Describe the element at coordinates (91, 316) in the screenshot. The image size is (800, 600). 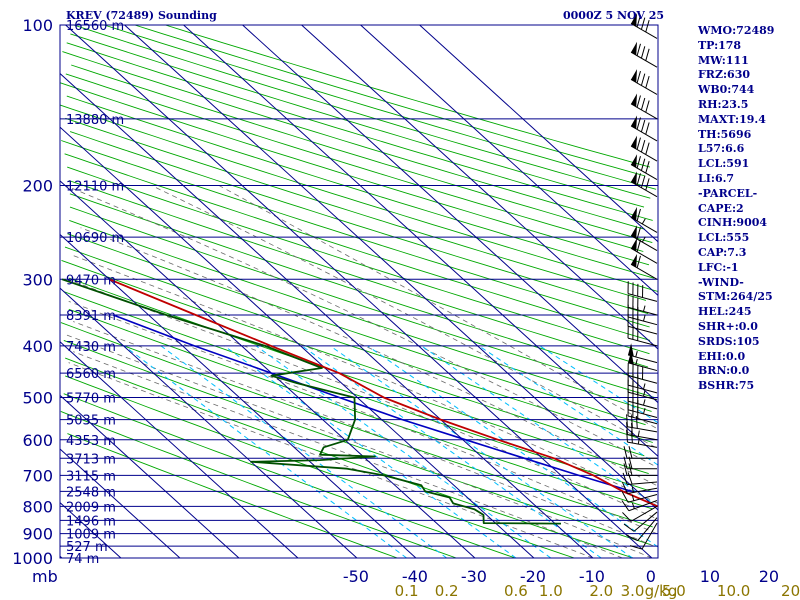
I see `height-label: 8391 m` at that location.